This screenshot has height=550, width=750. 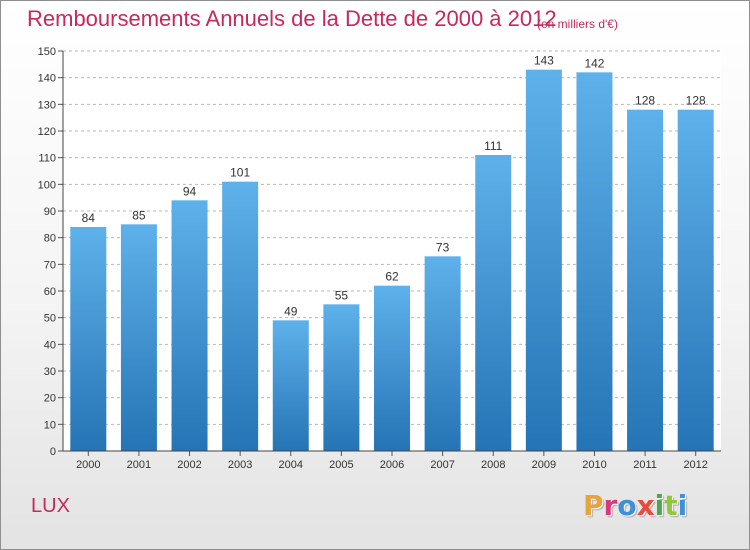 What do you see at coordinates (50, 239) in the screenshot?
I see `y-tick-label: 80` at bounding box center [50, 239].